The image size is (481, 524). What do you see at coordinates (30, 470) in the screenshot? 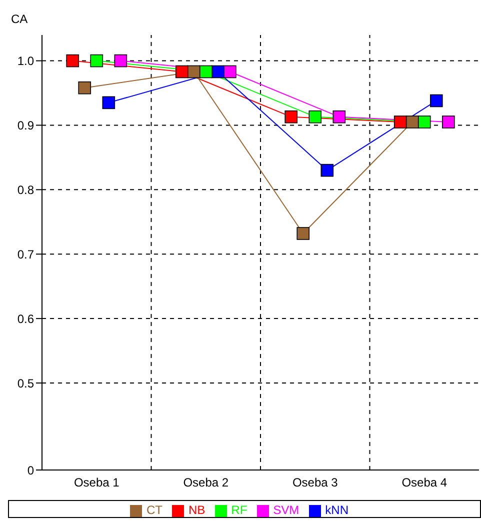
I see `y-tick-label: 0` at bounding box center [30, 470].